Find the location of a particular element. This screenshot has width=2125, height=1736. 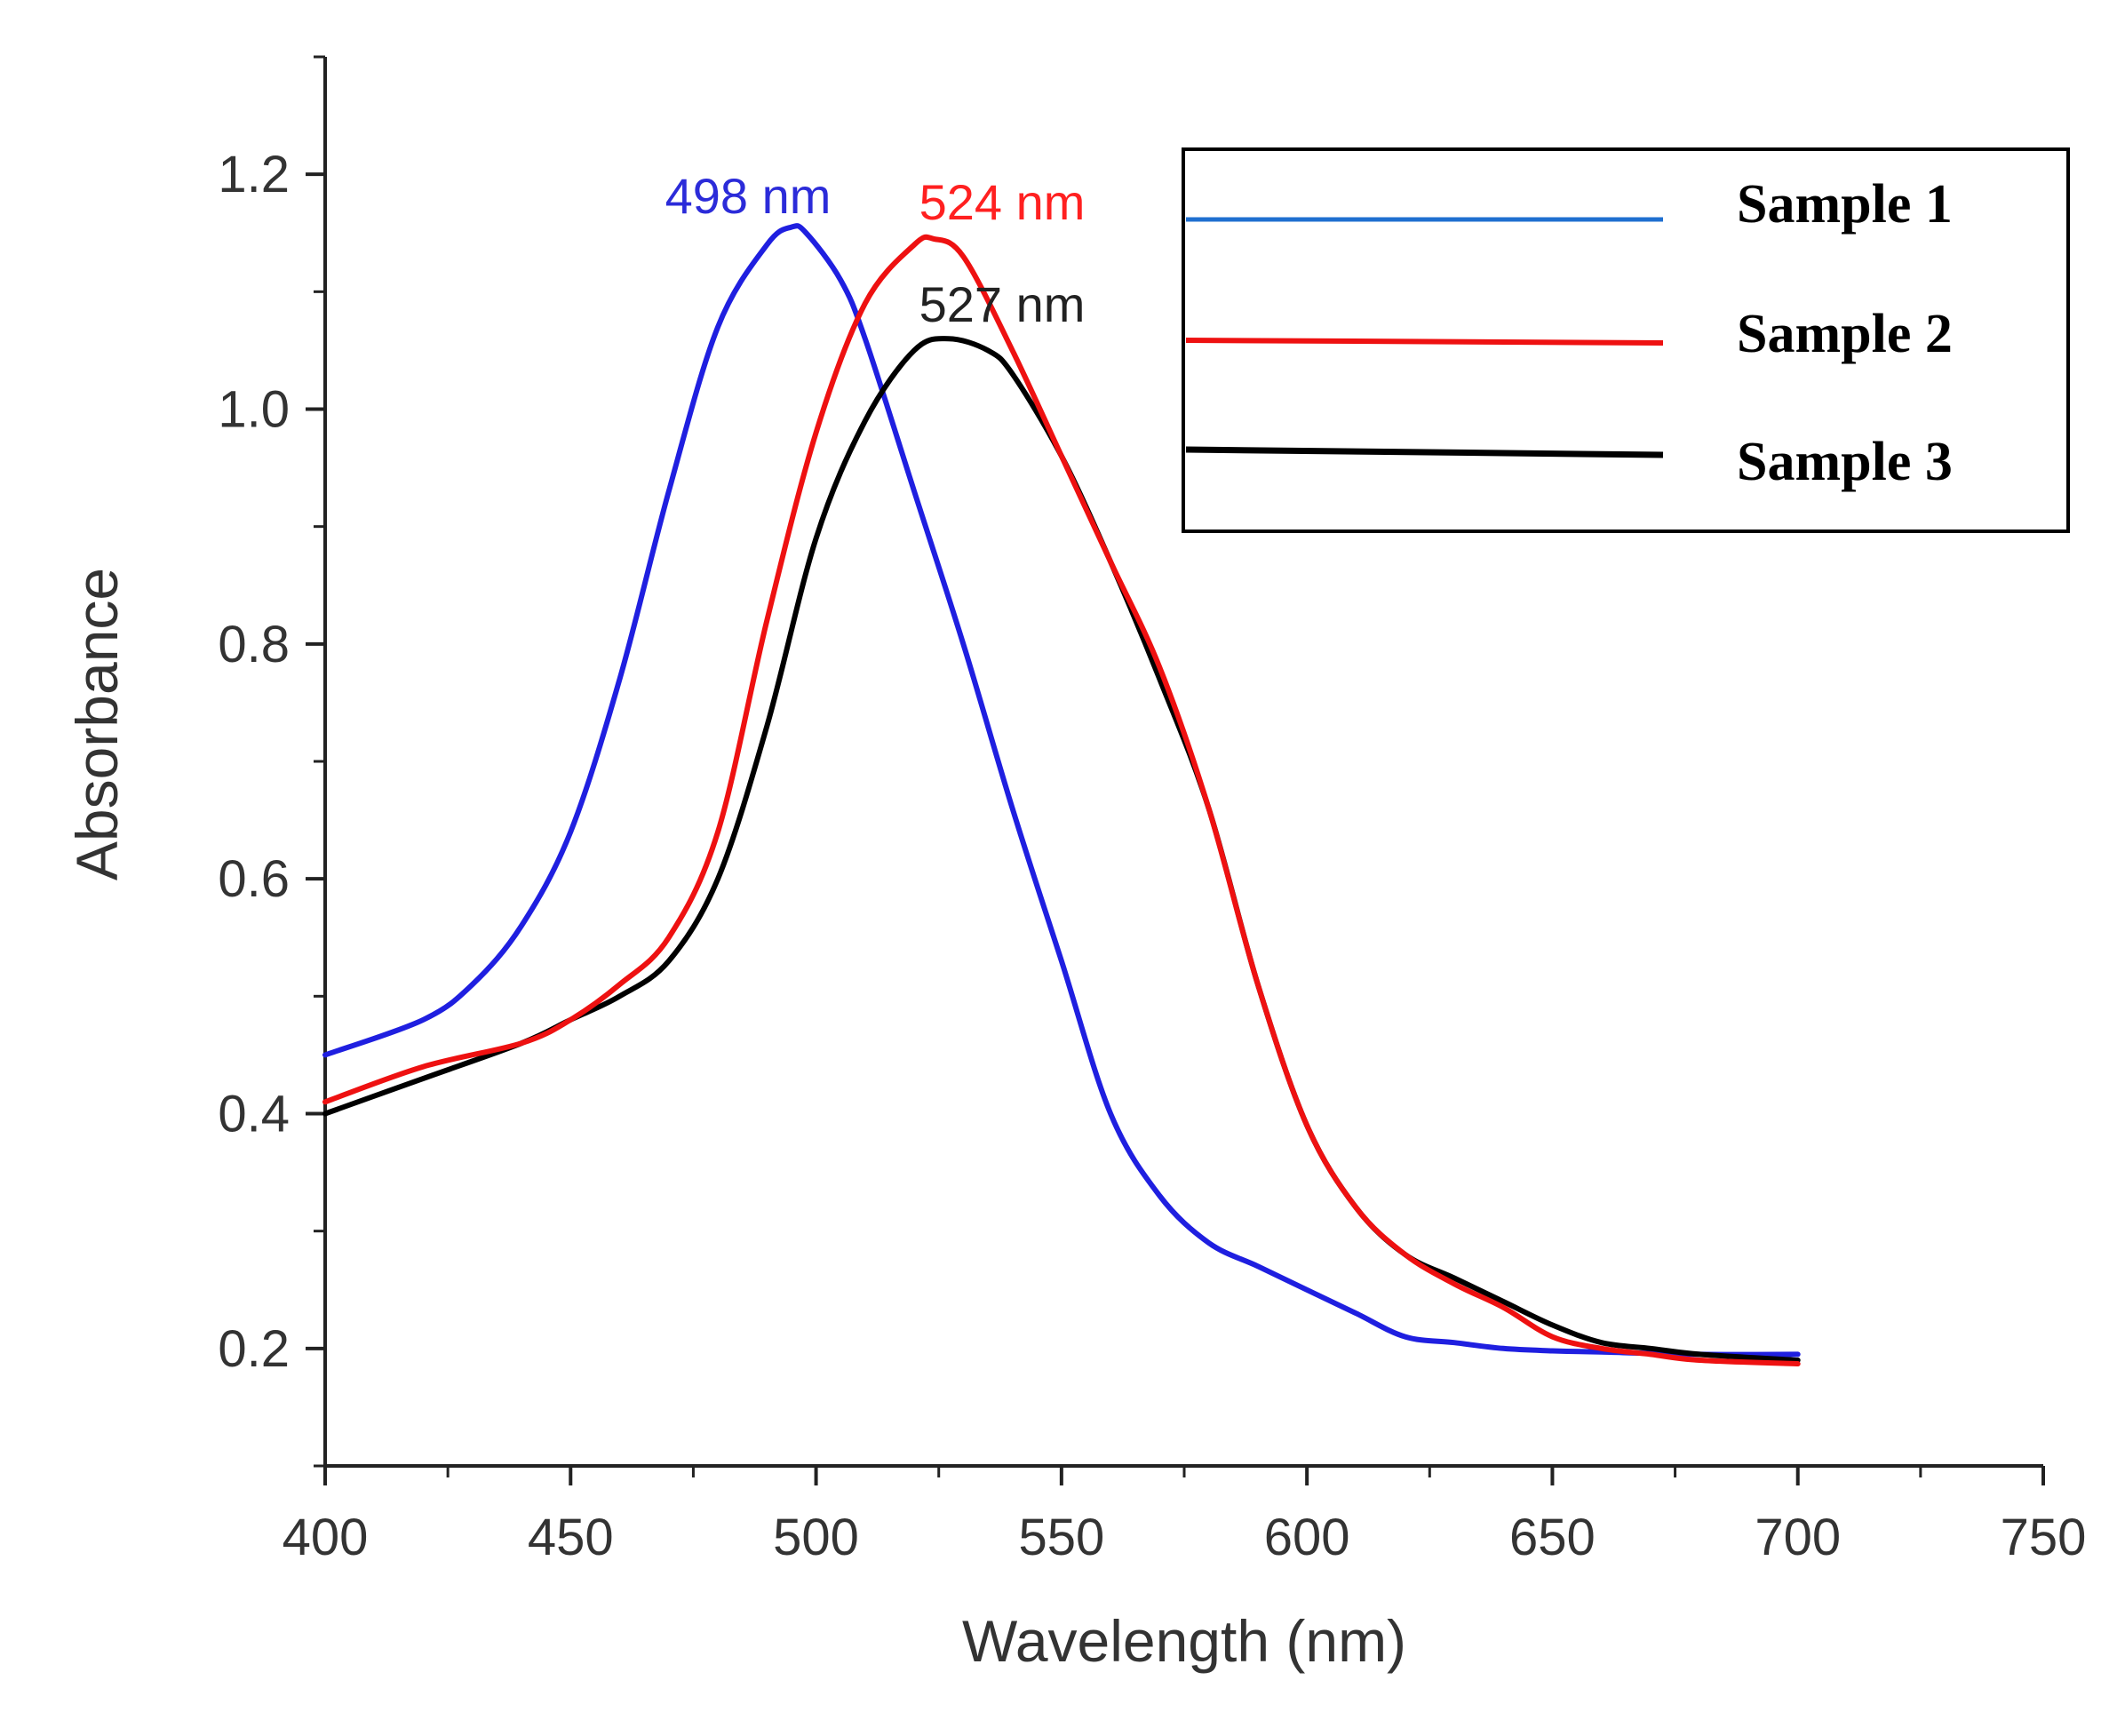

legend-label-sample-2: Sample 2 is located at coordinates (1845, 334).